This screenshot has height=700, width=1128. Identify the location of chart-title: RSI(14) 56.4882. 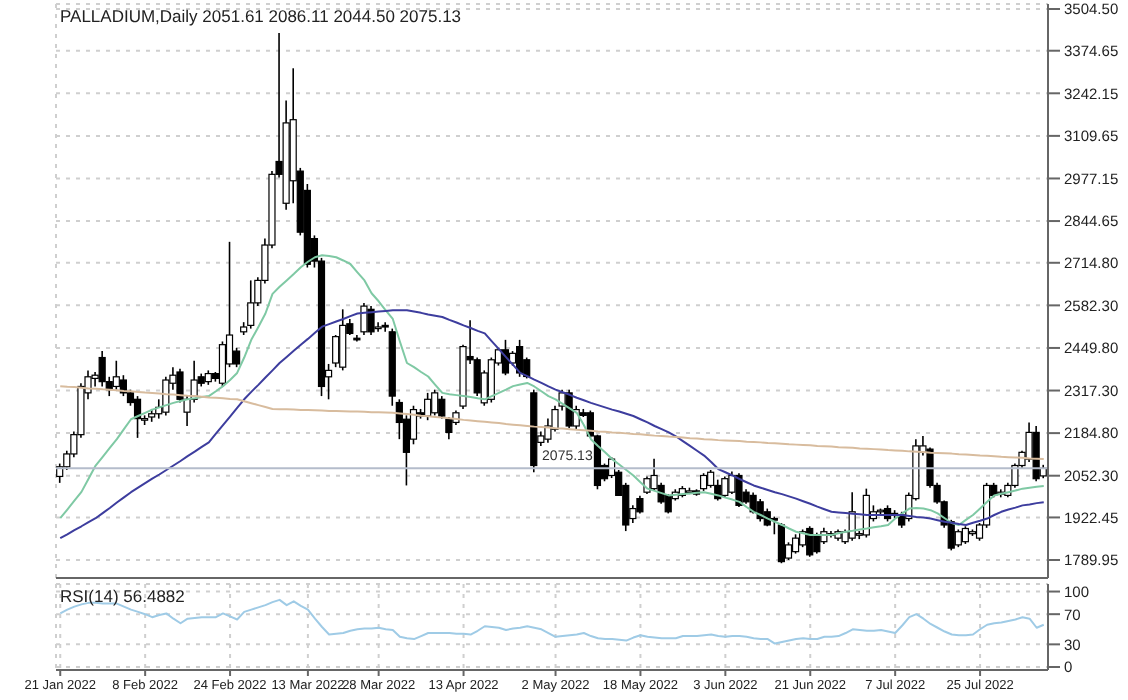
(122, 596).